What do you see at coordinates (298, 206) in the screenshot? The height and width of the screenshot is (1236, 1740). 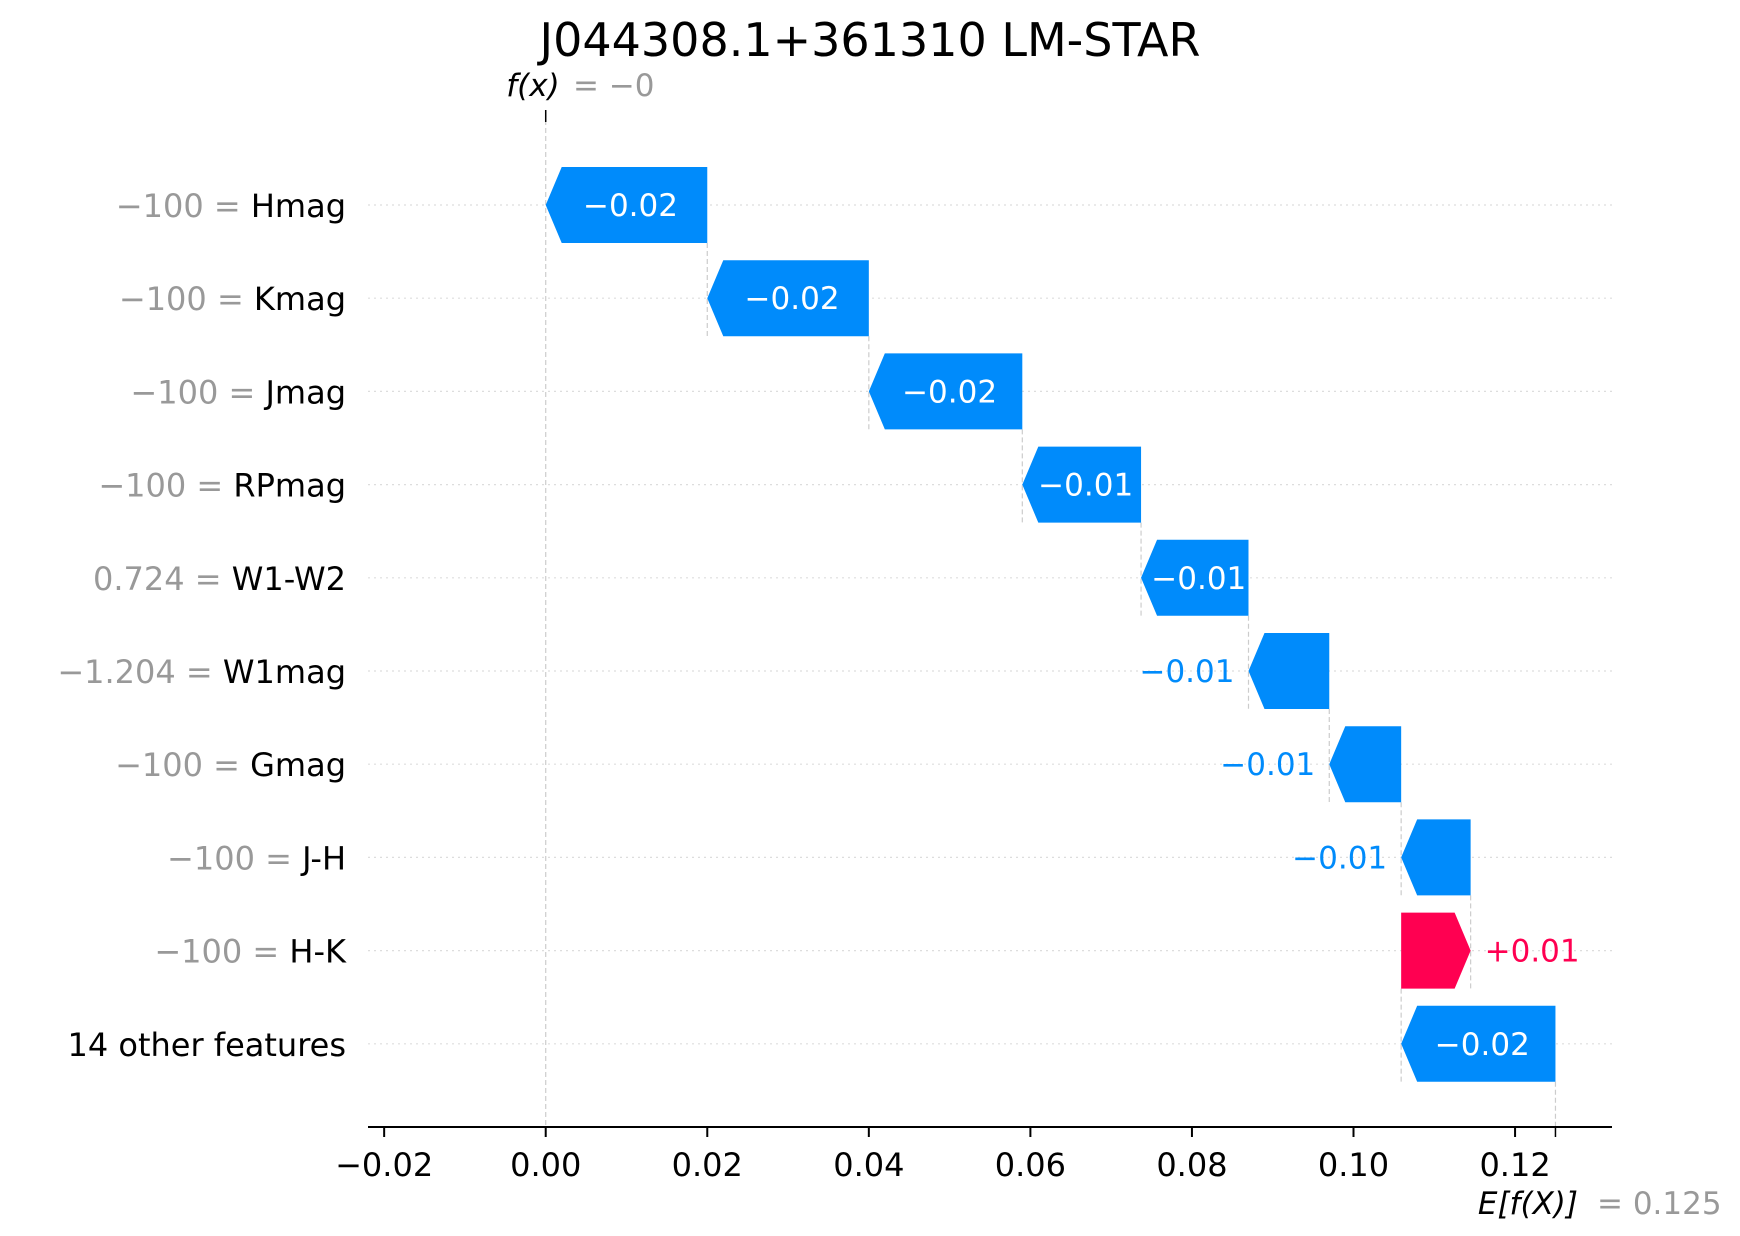 I see `feature-name: Hmag` at bounding box center [298, 206].